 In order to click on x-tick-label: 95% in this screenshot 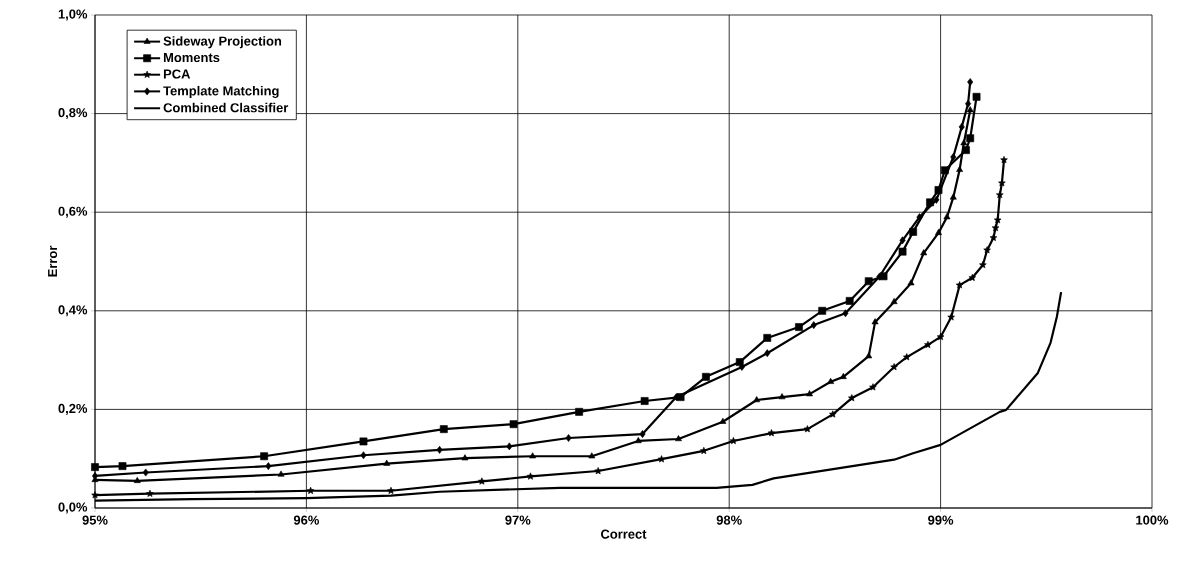, I will do `click(95, 520)`.